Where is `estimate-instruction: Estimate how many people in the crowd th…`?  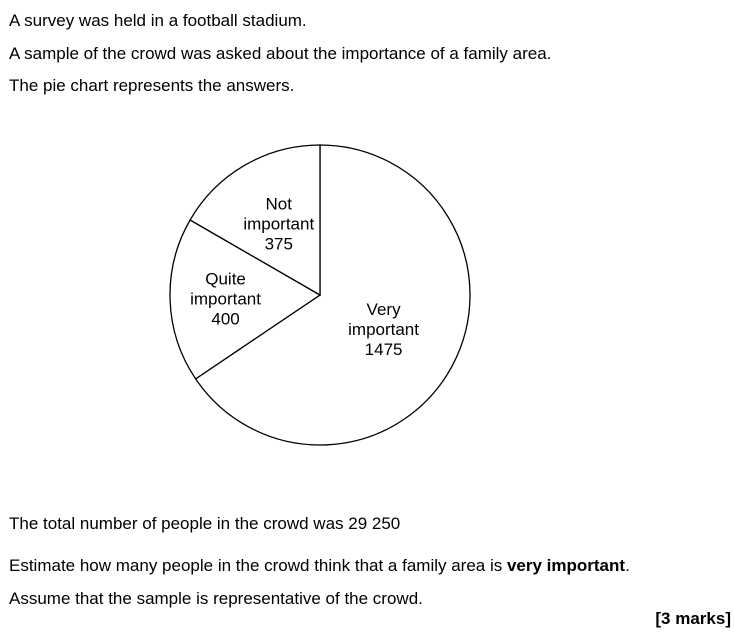
estimate-instruction: Estimate how many people in the crowd th… is located at coordinates (319, 566).